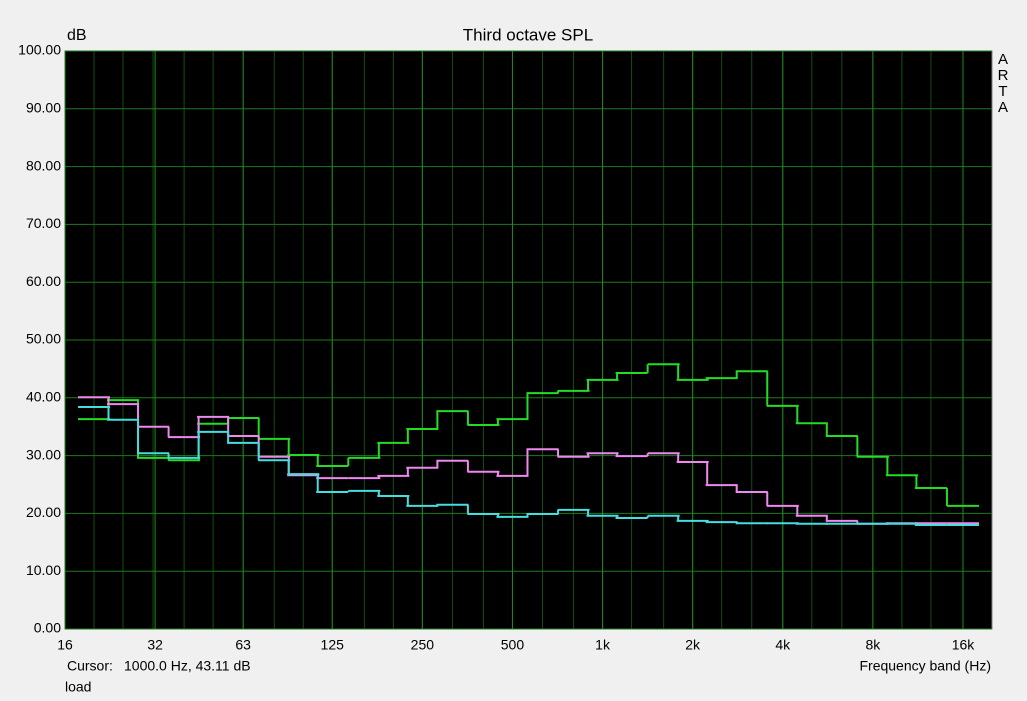 The height and width of the screenshot is (701, 1027). What do you see at coordinates (43, 281) in the screenshot?
I see `y-tick-label: 60.00` at bounding box center [43, 281].